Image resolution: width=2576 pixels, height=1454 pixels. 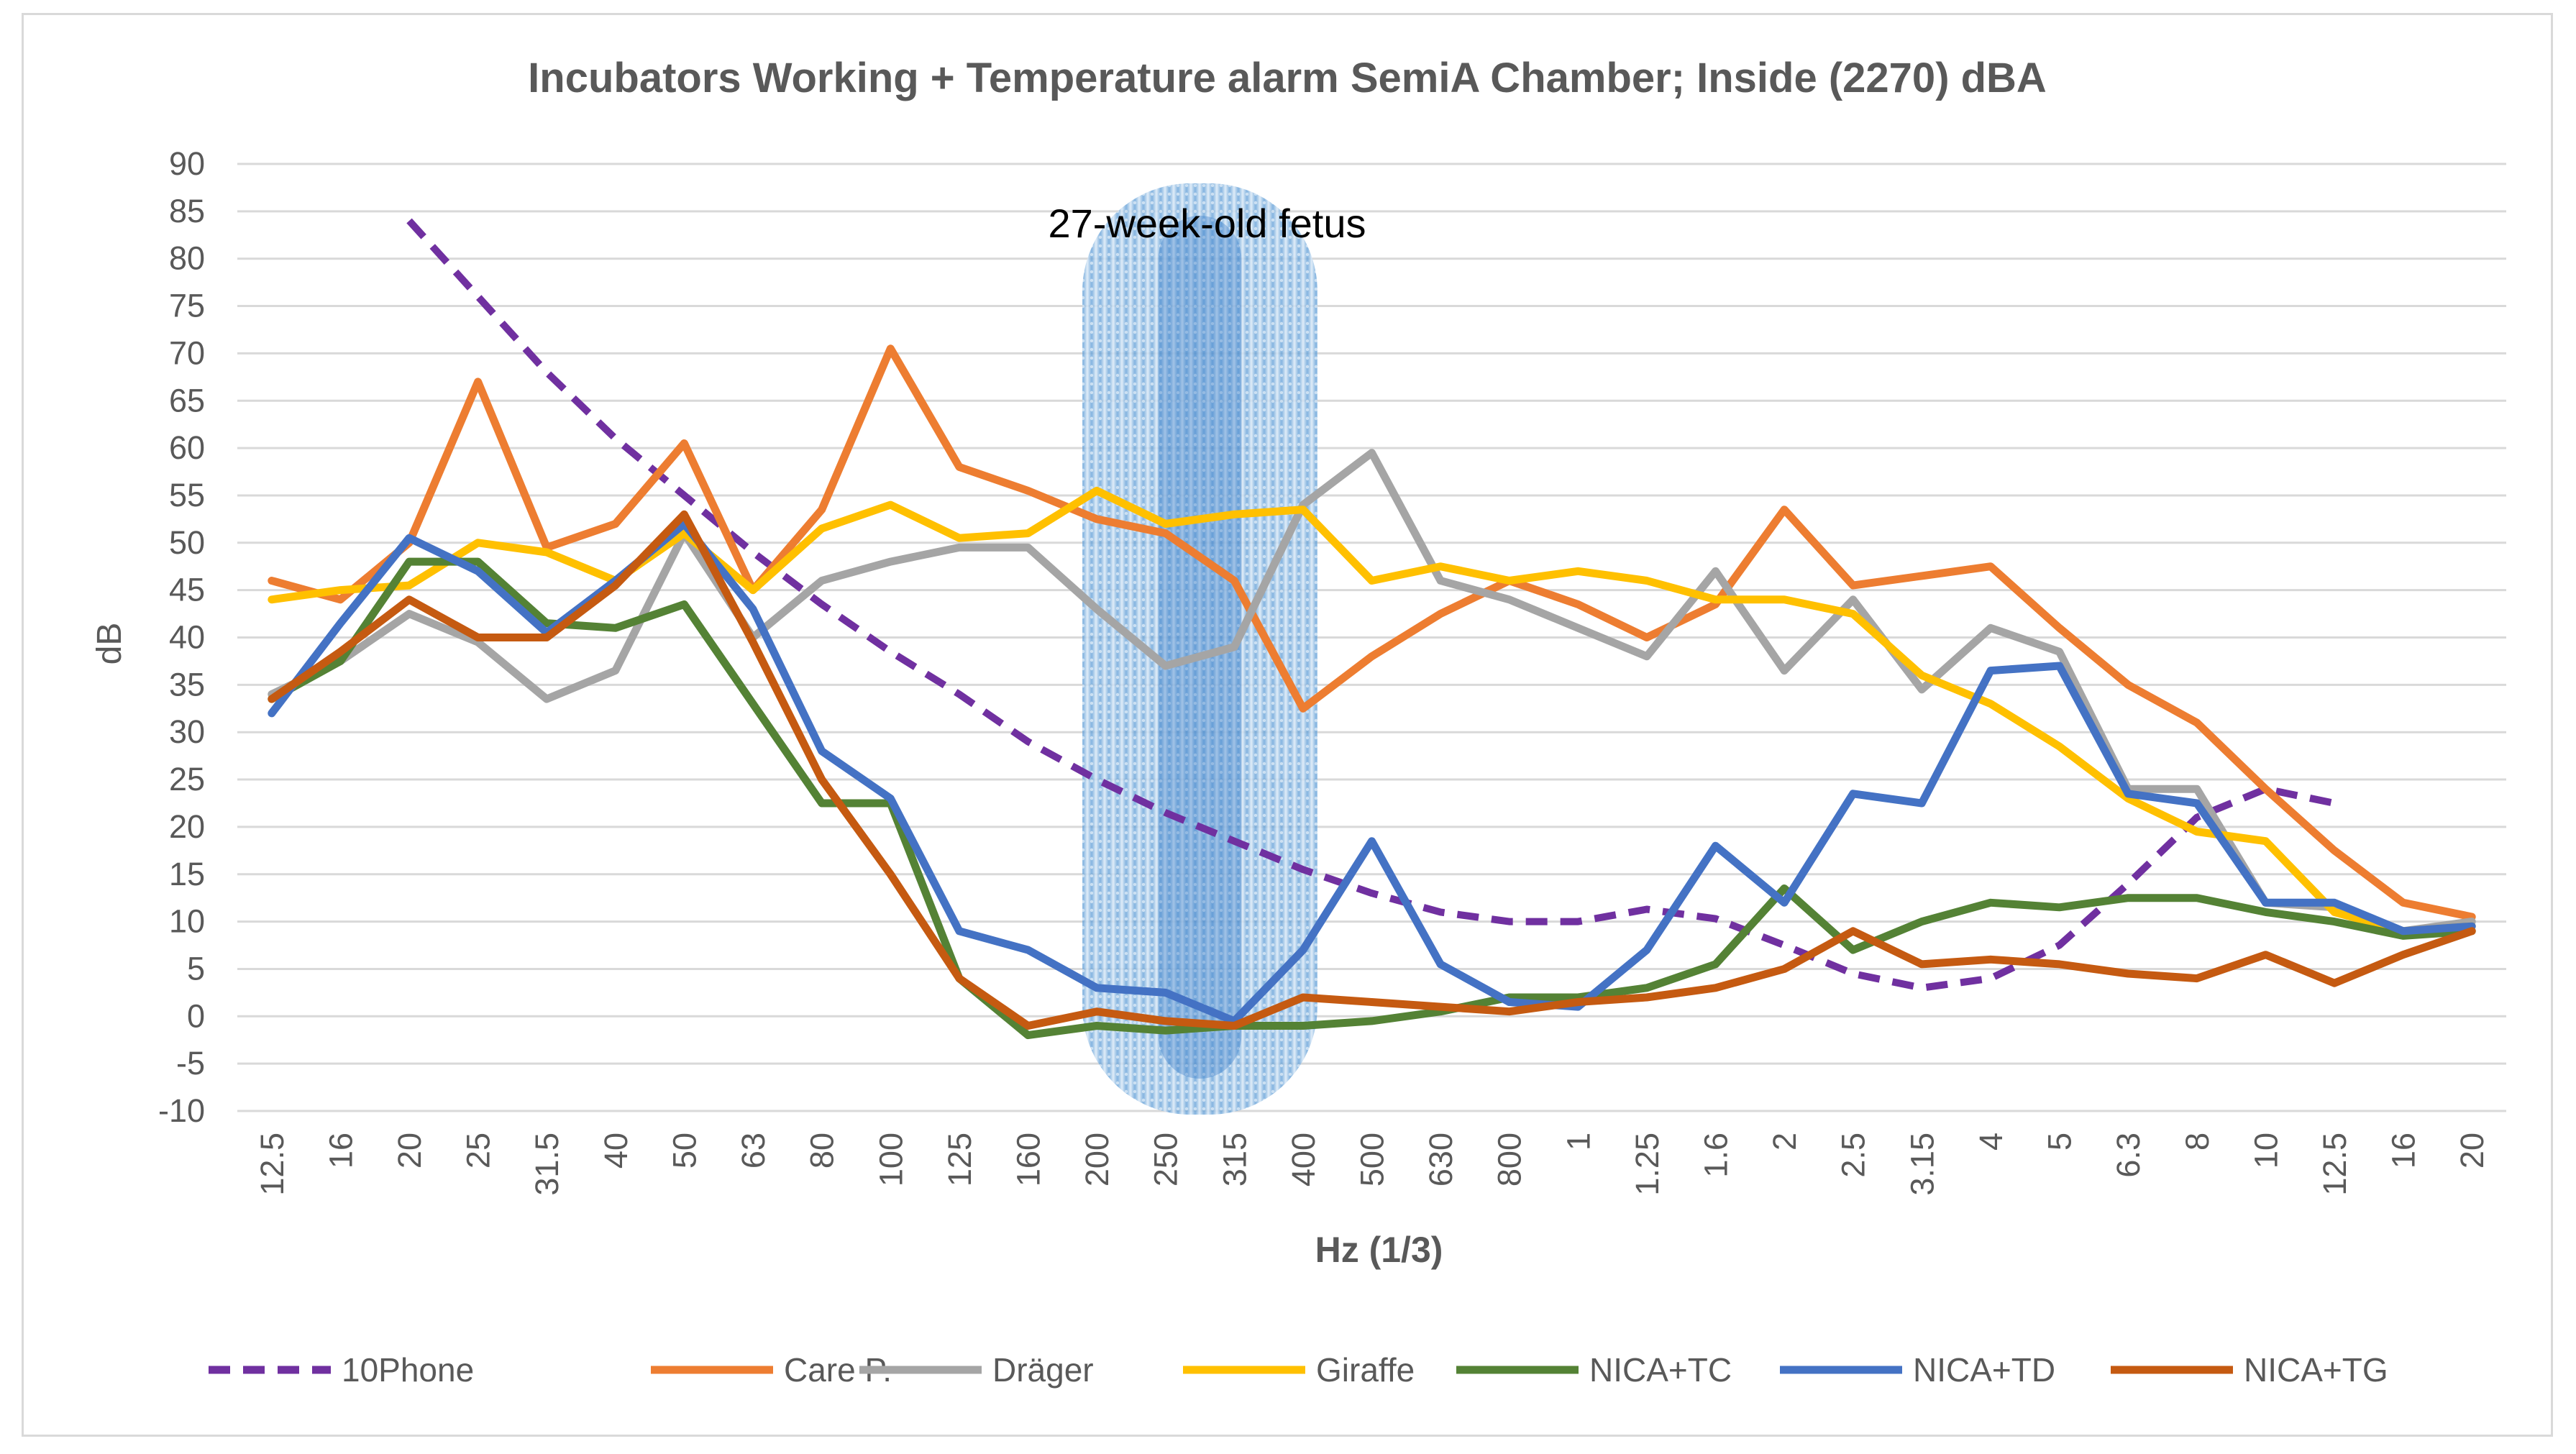 What do you see at coordinates (408, 1370) in the screenshot?
I see `legend-label: 10Phone` at bounding box center [408, 1370].